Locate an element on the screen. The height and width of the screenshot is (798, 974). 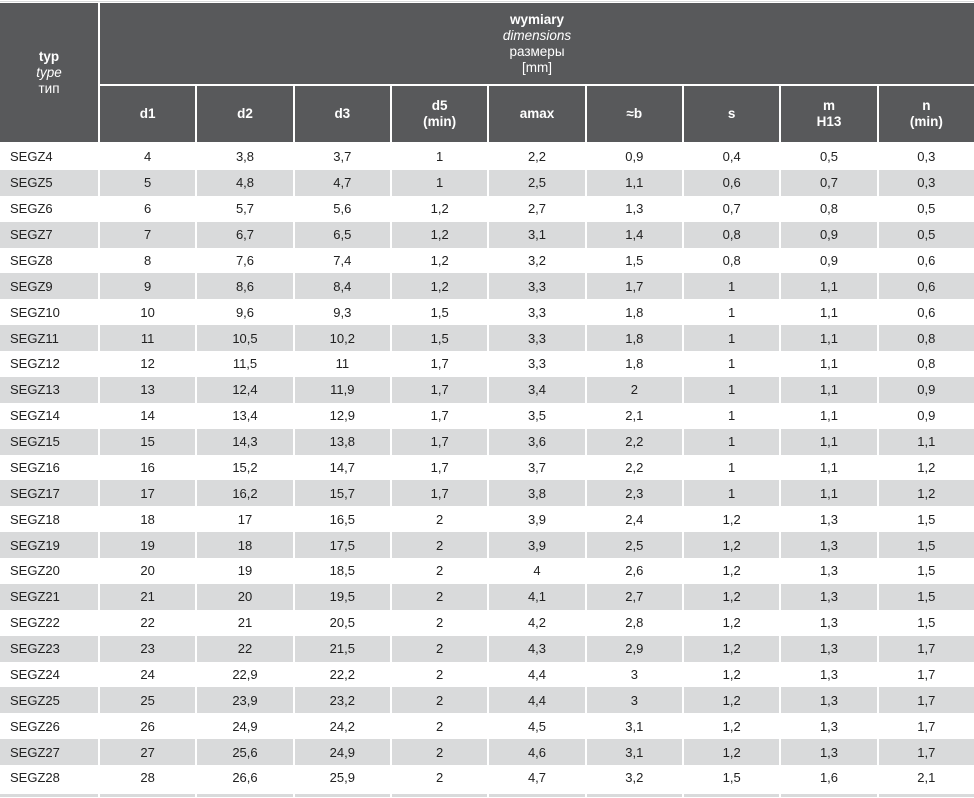
column-header-line: d1 is located at coordinates (147, 113).